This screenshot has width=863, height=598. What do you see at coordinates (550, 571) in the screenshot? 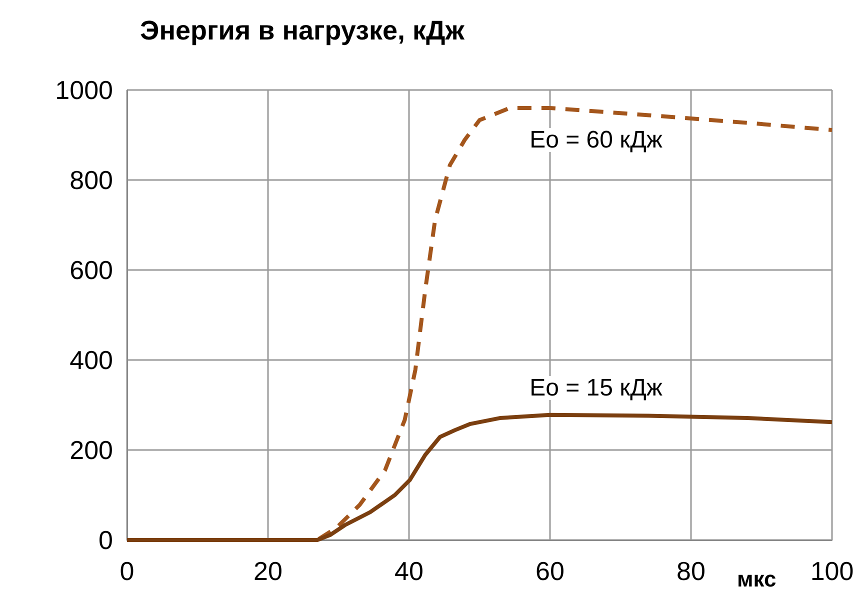
I see `x-tick-label: 60` at bounding box center [550, 571].